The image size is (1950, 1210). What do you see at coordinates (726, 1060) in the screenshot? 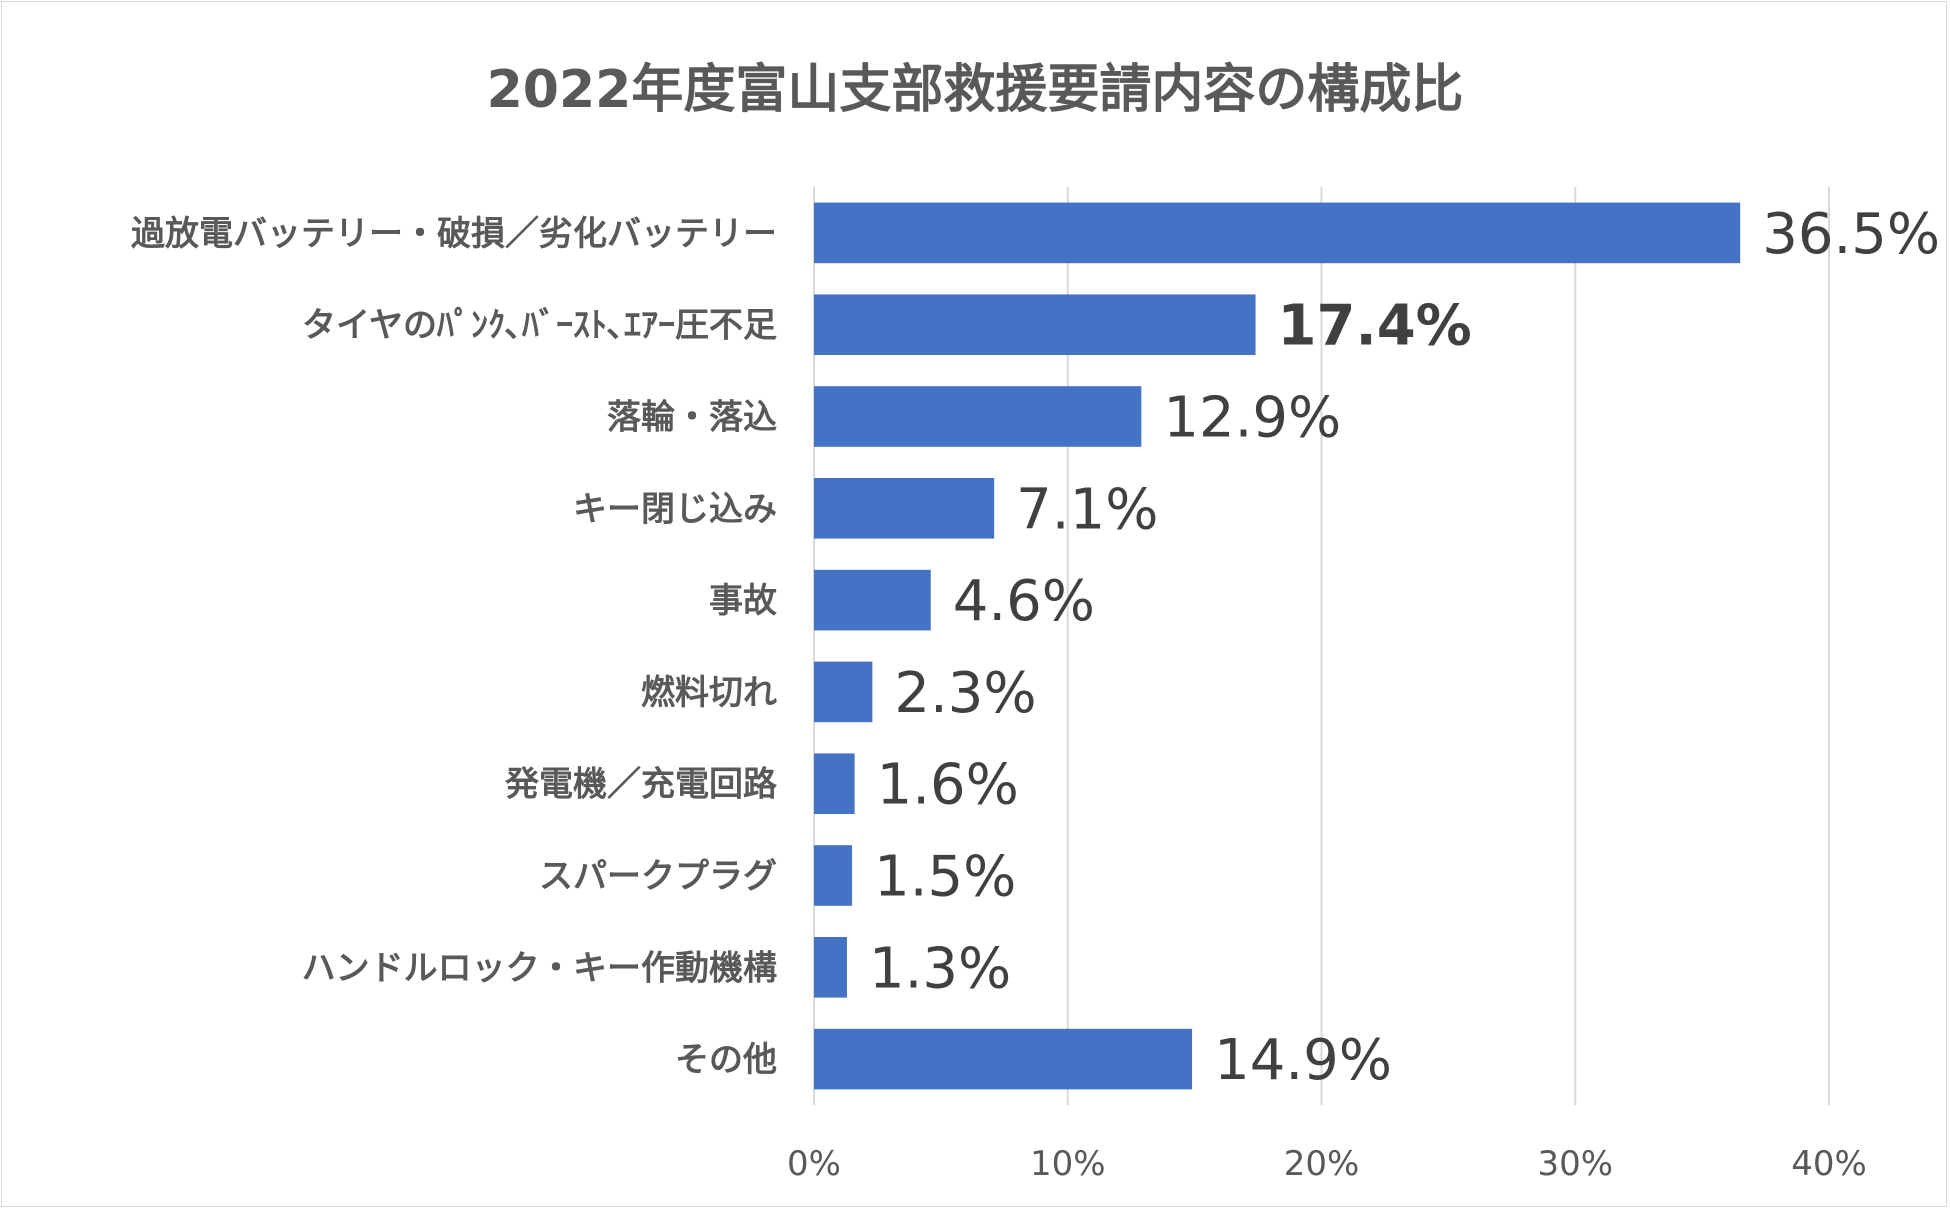
I see `category-label: その他` at bounding box center [726, 1060].